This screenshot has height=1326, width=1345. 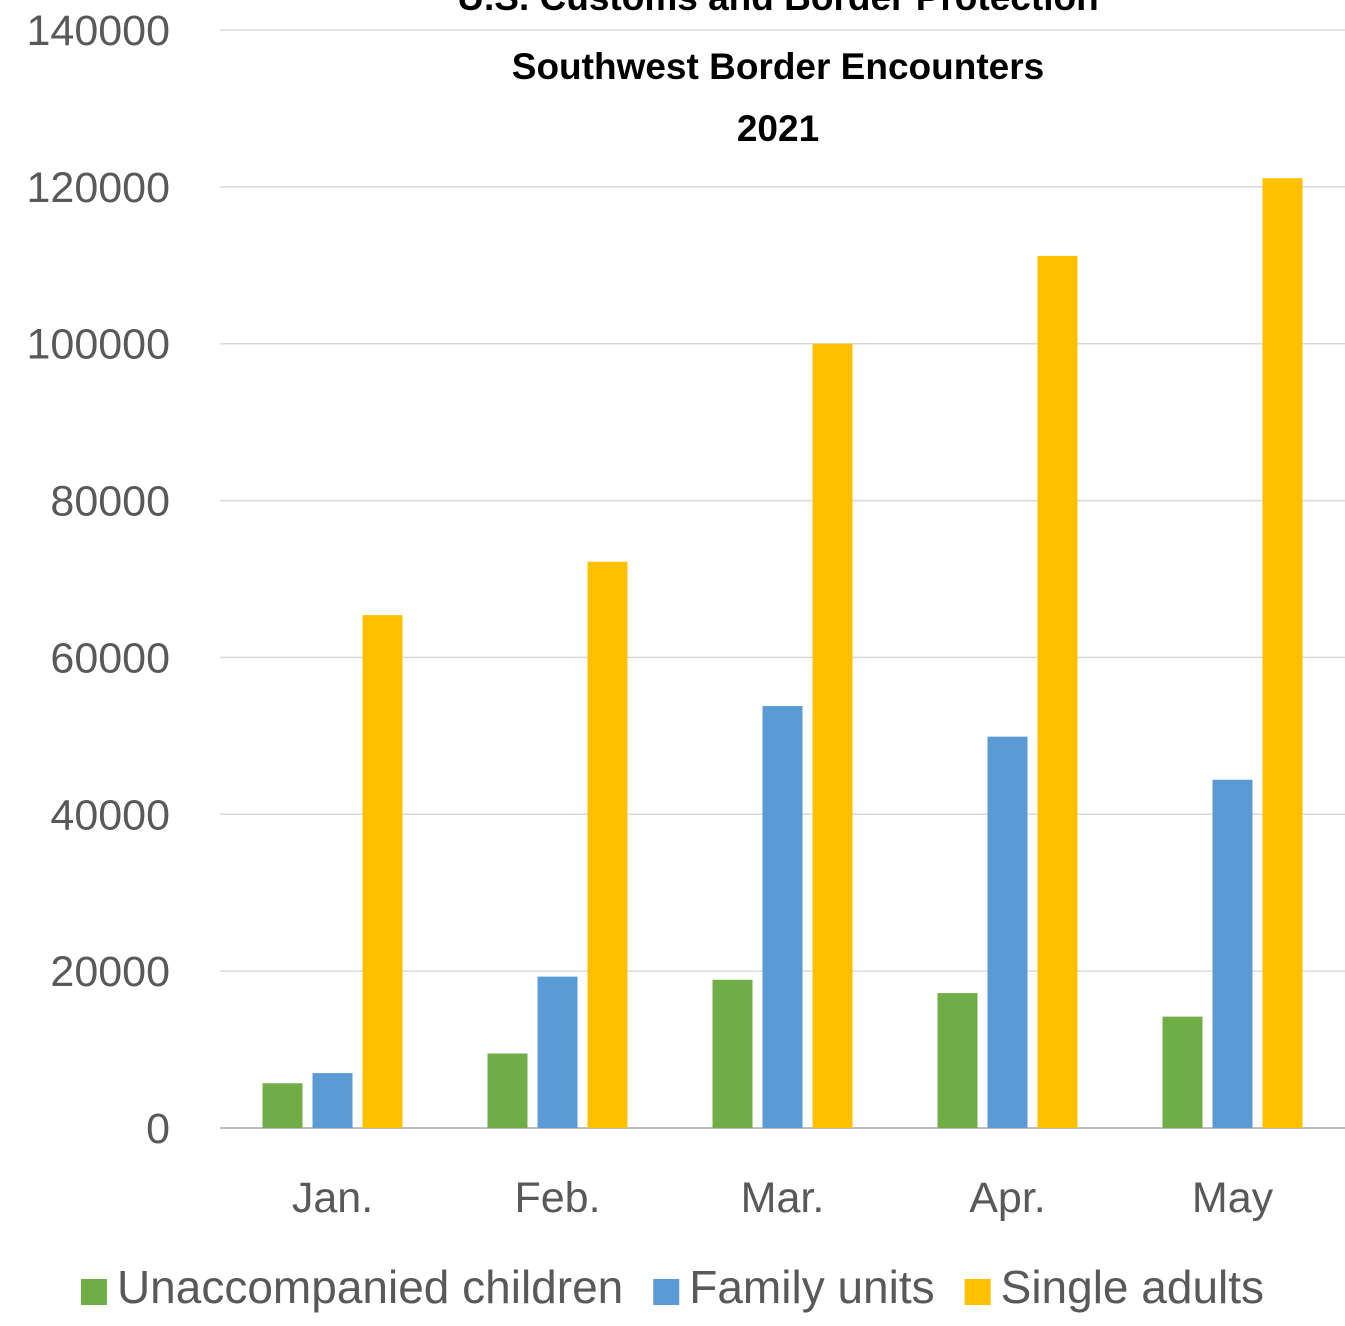 I want to click on y-tick-label: 140000, so click(x=99, y=31).